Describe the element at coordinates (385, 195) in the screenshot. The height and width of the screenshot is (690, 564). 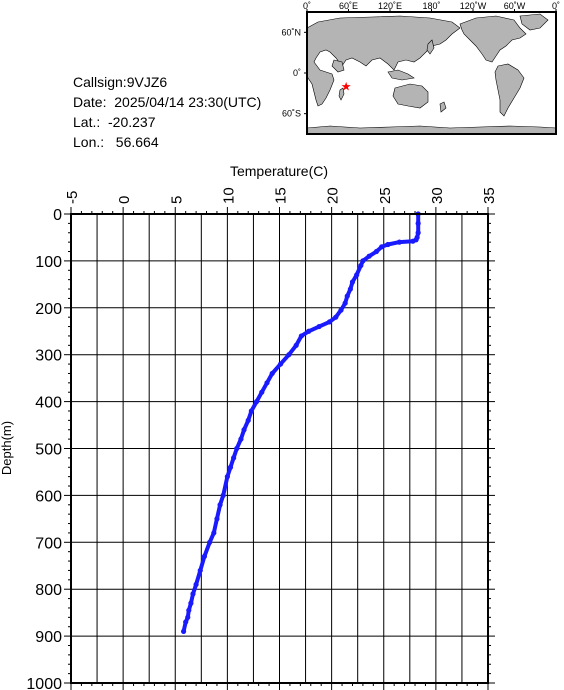
I see `x-tick-label: 25` at that location.